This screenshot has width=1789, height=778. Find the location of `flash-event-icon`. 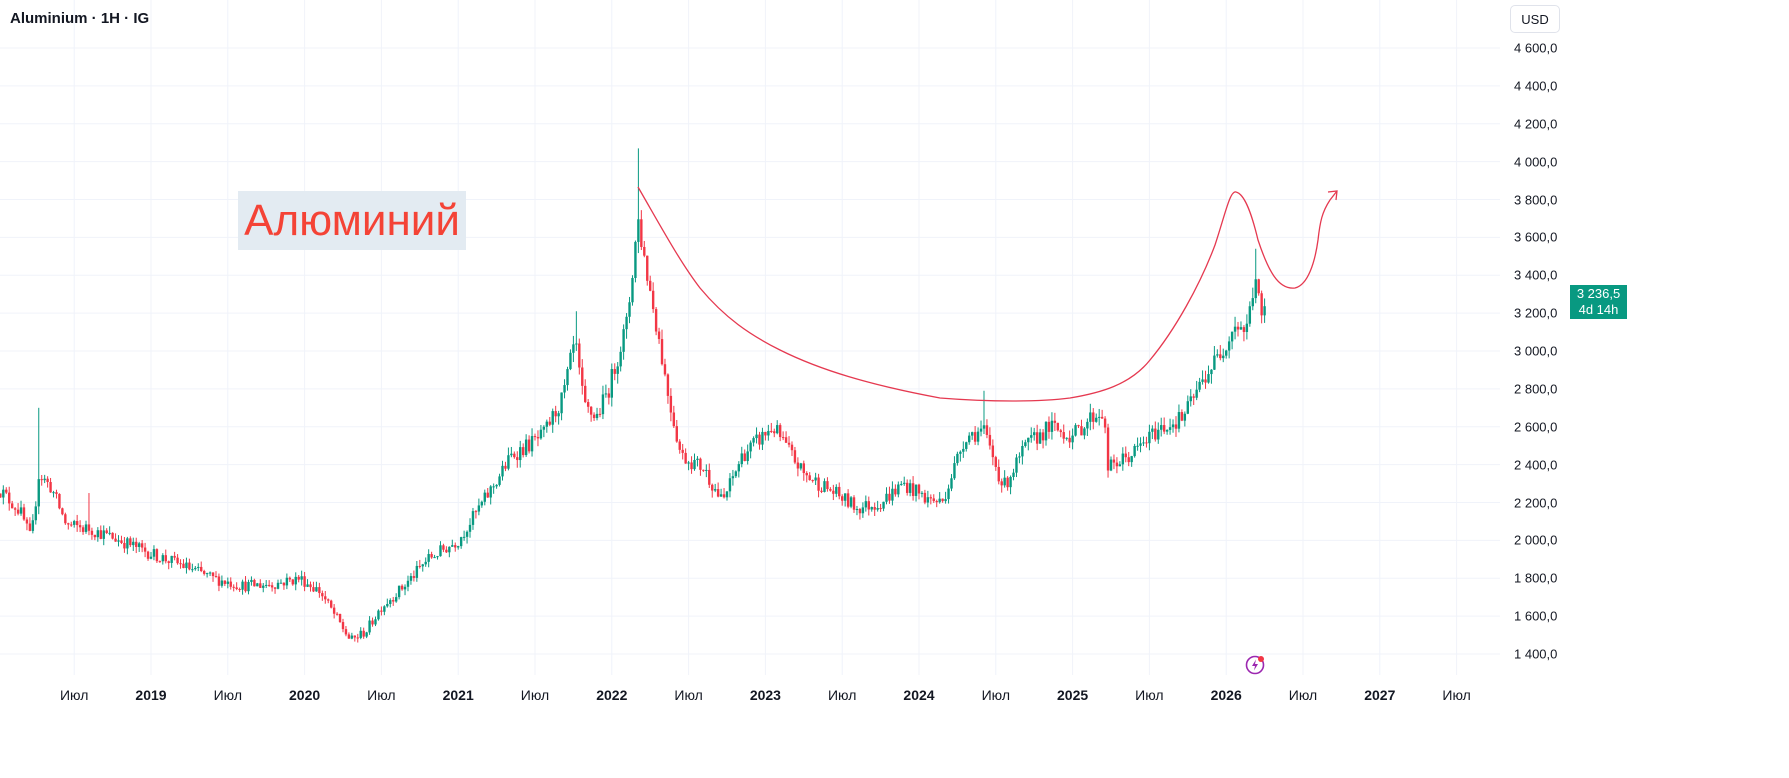

flash-event-icon is located at coordinates (1255, 665).